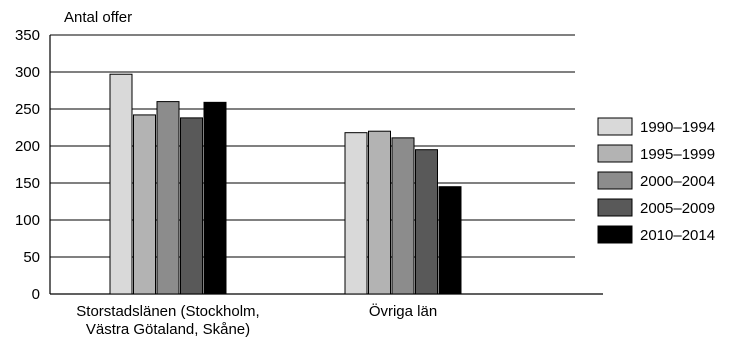 Image resolution: width=749 pixels, height=345 pixels. Describe the element at coordinates (27, 146) in the screenshot. I see `y-tick-label: 200` at that location.